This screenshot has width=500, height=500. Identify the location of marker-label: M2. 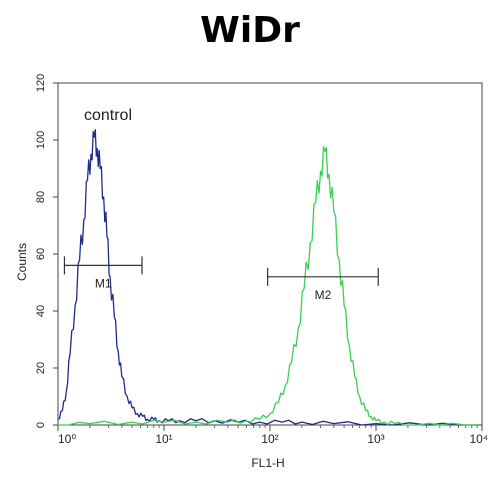
(323, 295).